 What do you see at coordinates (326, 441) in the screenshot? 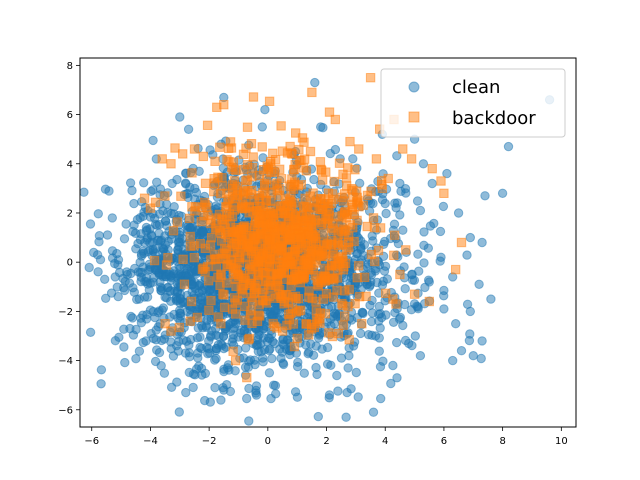
I see `x-tick-label: 2` at bounding box center [326, 441].